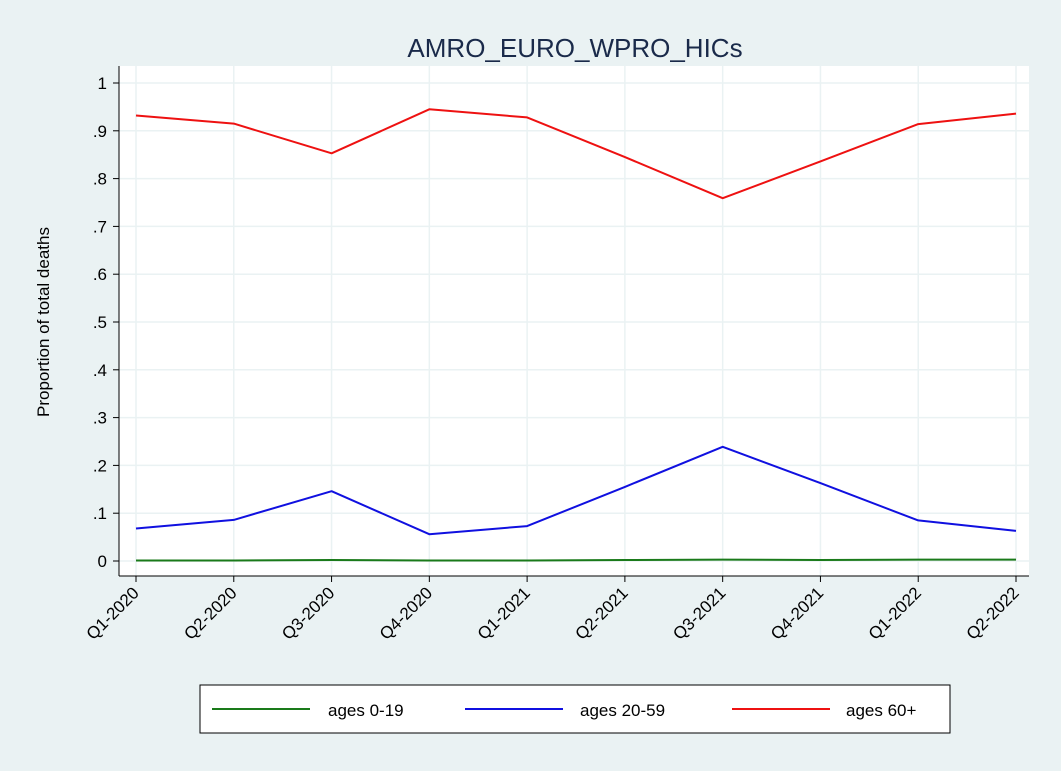  What do you see at coordinates (574, 48) in the screenshot?
I see `chart-title: AMRO_EURO_WPRO_HICs` at bounding box center [574, 48].